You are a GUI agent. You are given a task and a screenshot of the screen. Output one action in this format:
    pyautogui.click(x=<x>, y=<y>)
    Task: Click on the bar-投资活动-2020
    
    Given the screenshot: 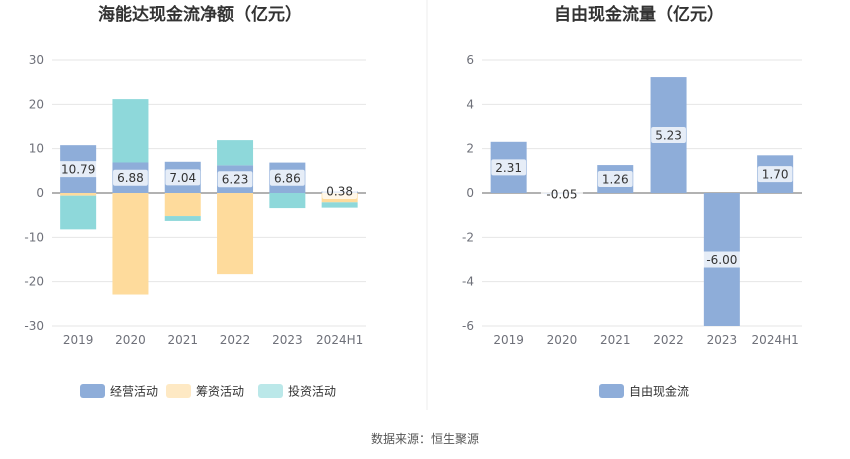 What is the action you would take?
    pyautogui.click(x=130, y=131)
    